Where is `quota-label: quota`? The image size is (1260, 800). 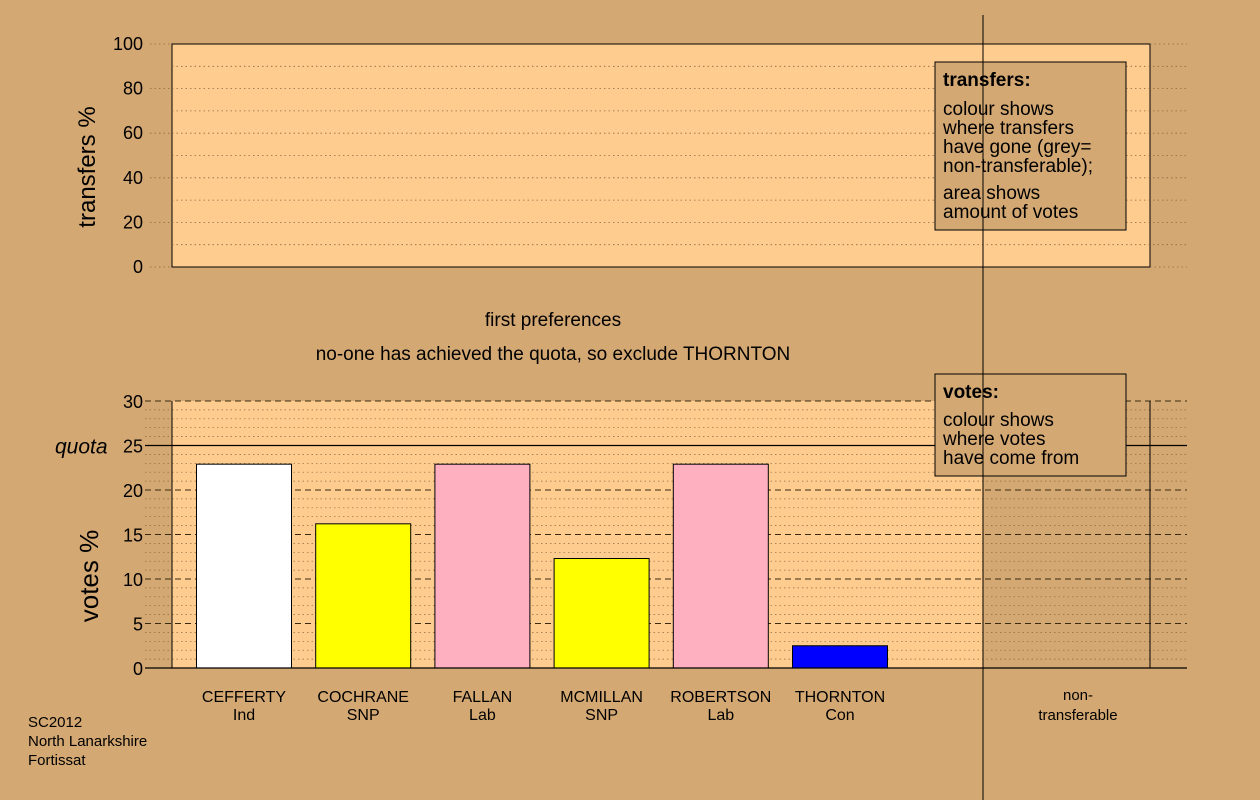 quota-label: quota is located at coordinates (81, 447).